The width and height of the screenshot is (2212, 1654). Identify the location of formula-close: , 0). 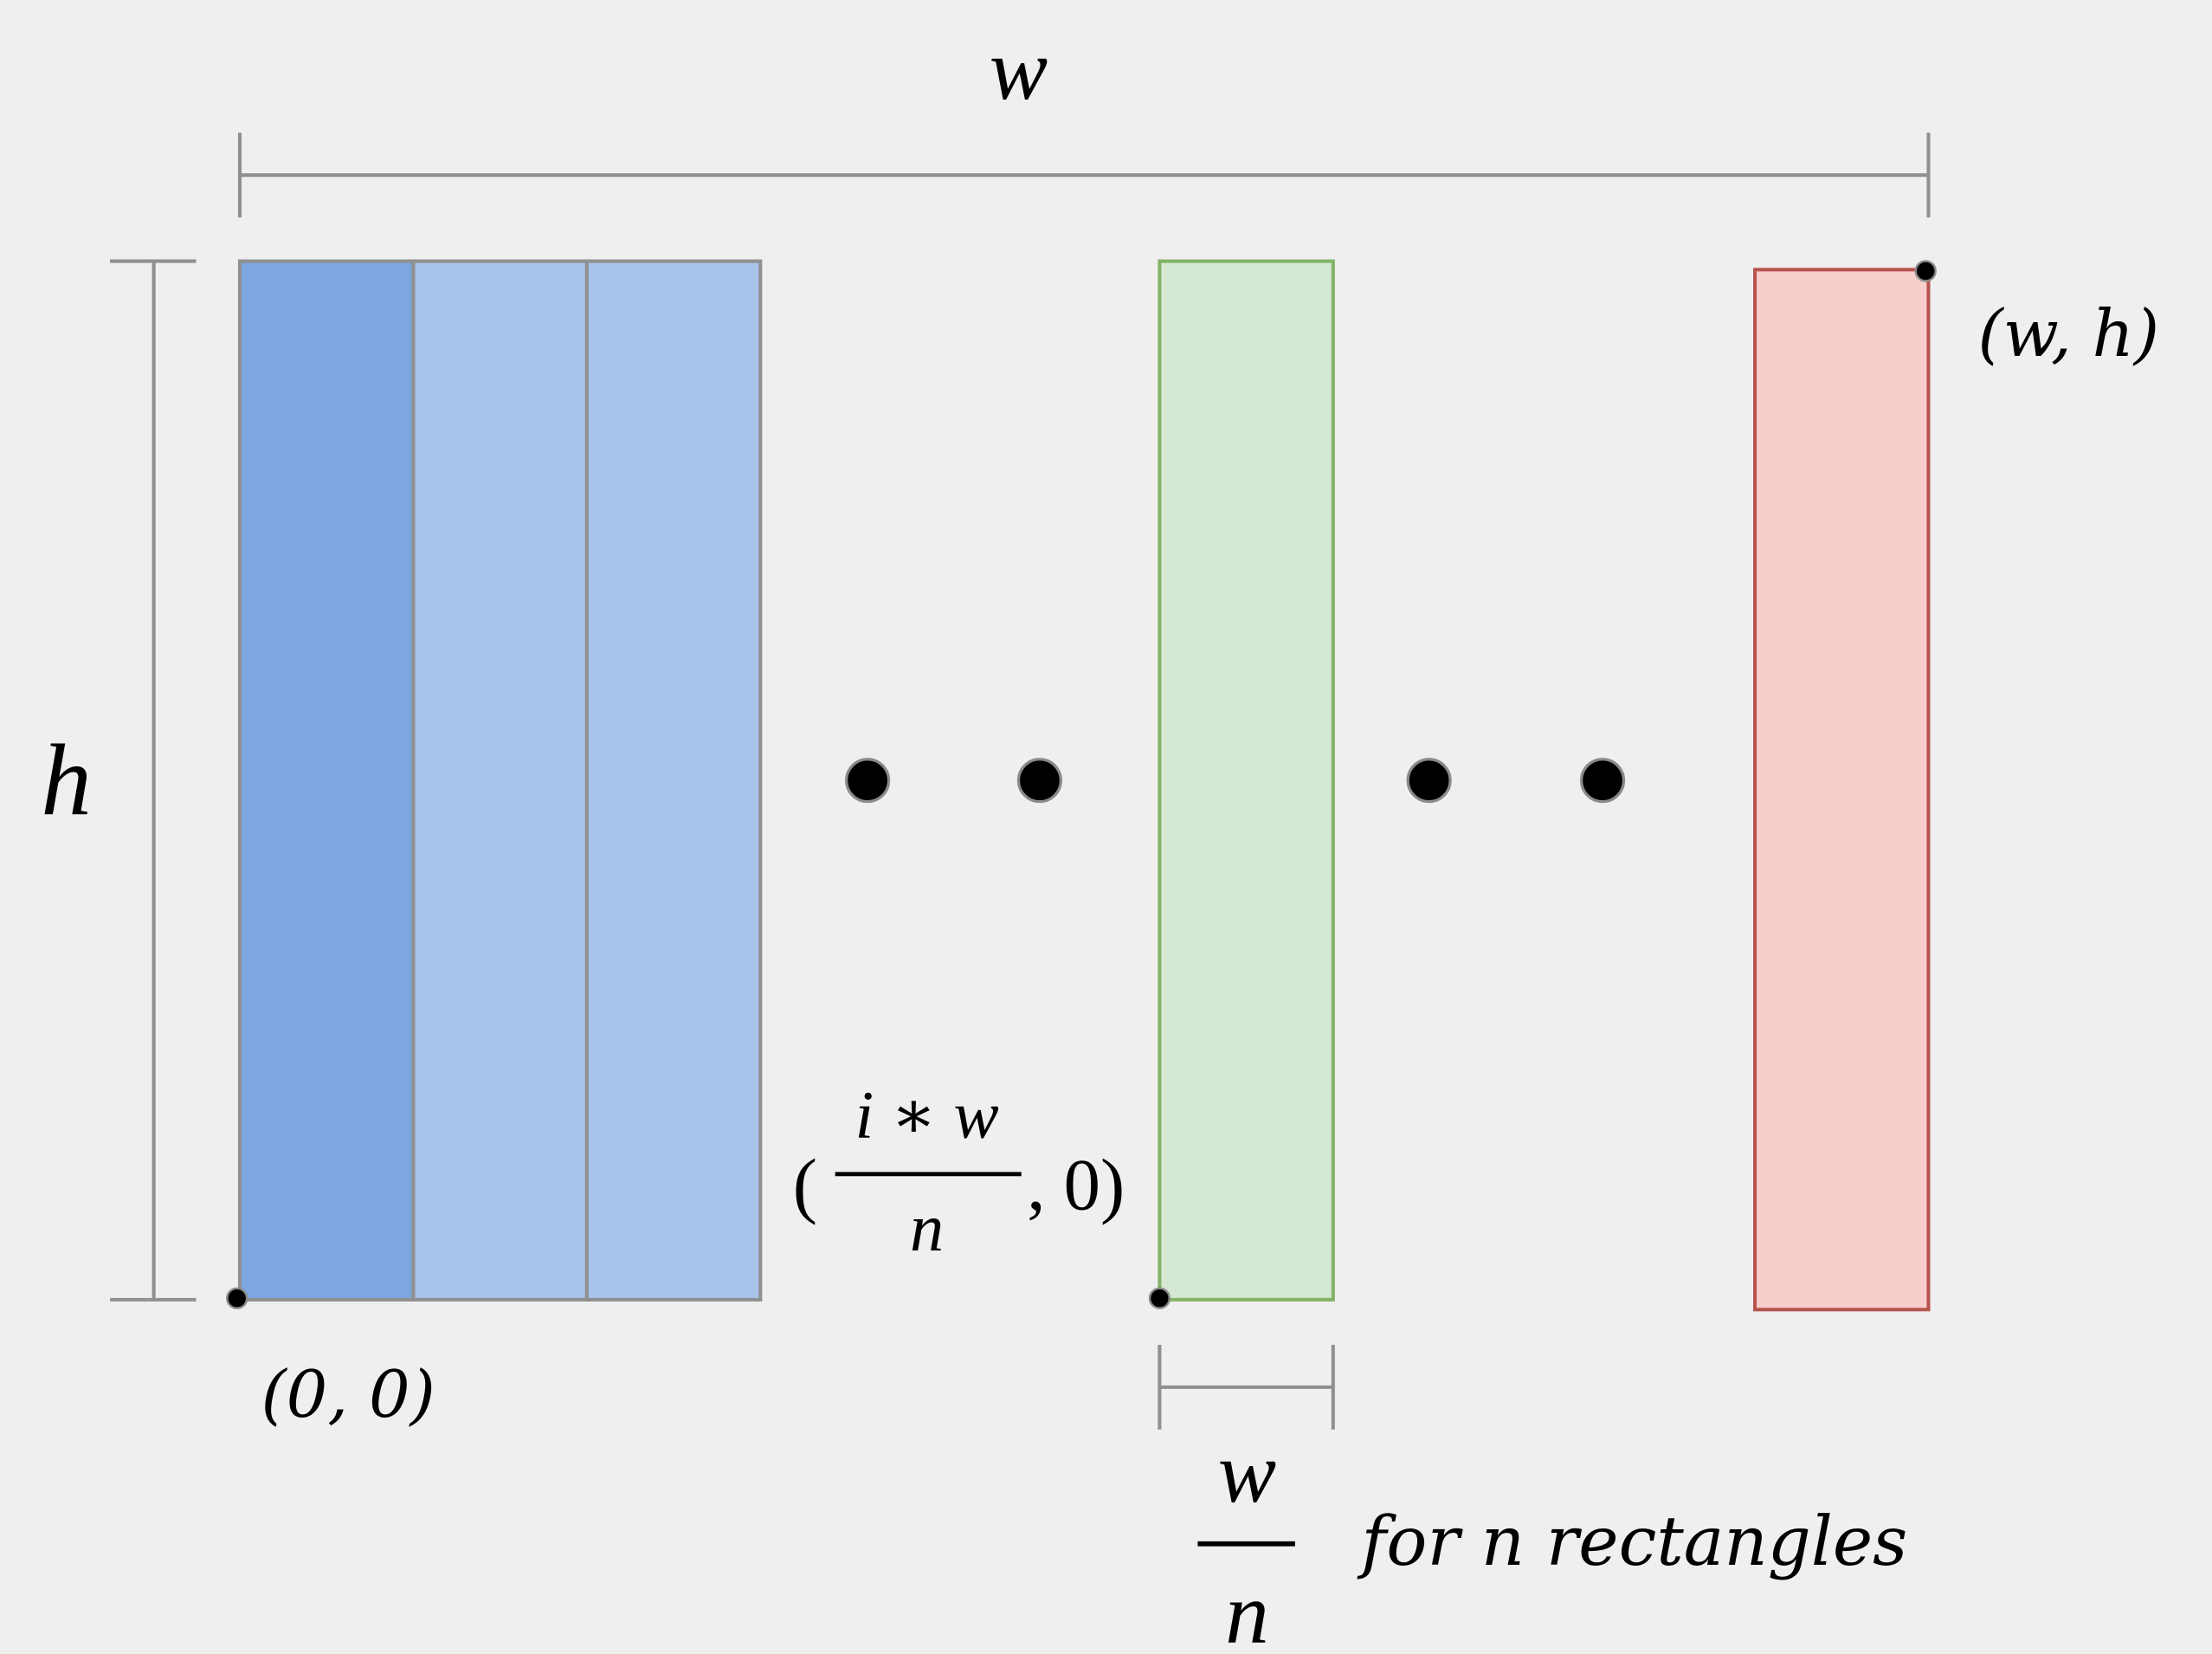
(1076, 1185).